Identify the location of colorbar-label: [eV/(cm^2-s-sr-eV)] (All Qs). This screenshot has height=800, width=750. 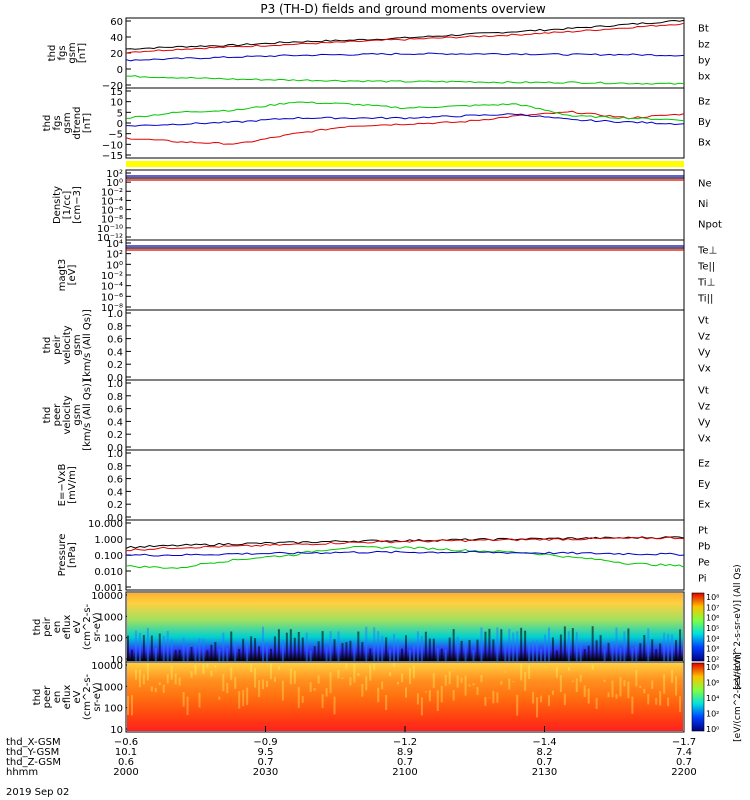
(738, 626).